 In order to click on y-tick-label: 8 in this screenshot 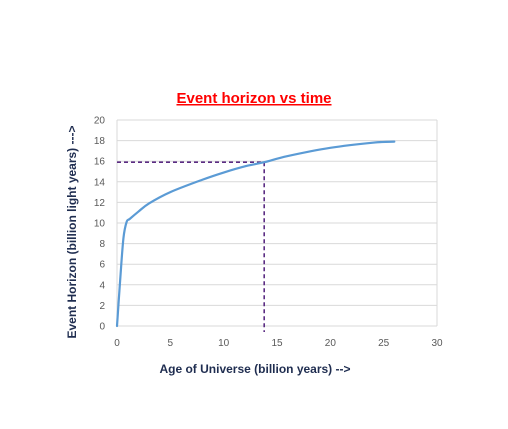, I will do `click(102, 244)`.